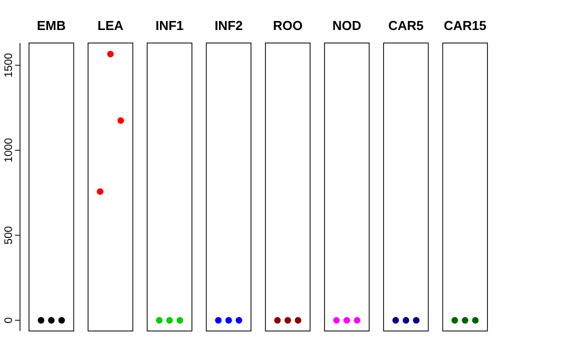  I want to click on x-tick-label: EMB, so click(51, 25).